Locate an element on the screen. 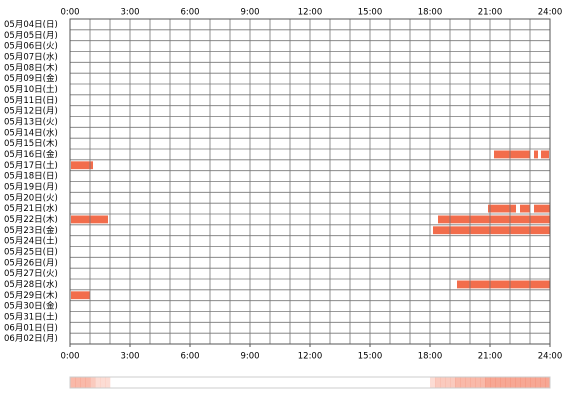 The image size is (570, 404). row-label: 05月16日(金) is located at coordinates (31, 154).